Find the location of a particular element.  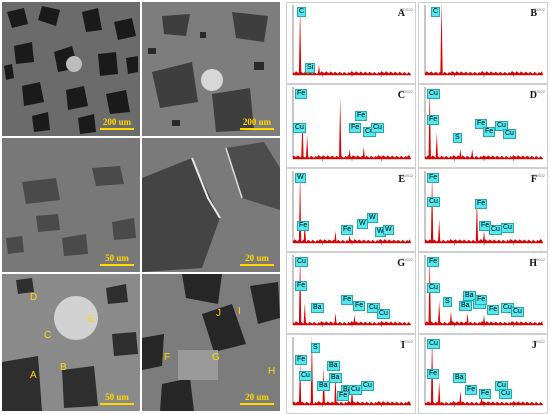

scale-label: 50 um is located at coordinates (117, 258).